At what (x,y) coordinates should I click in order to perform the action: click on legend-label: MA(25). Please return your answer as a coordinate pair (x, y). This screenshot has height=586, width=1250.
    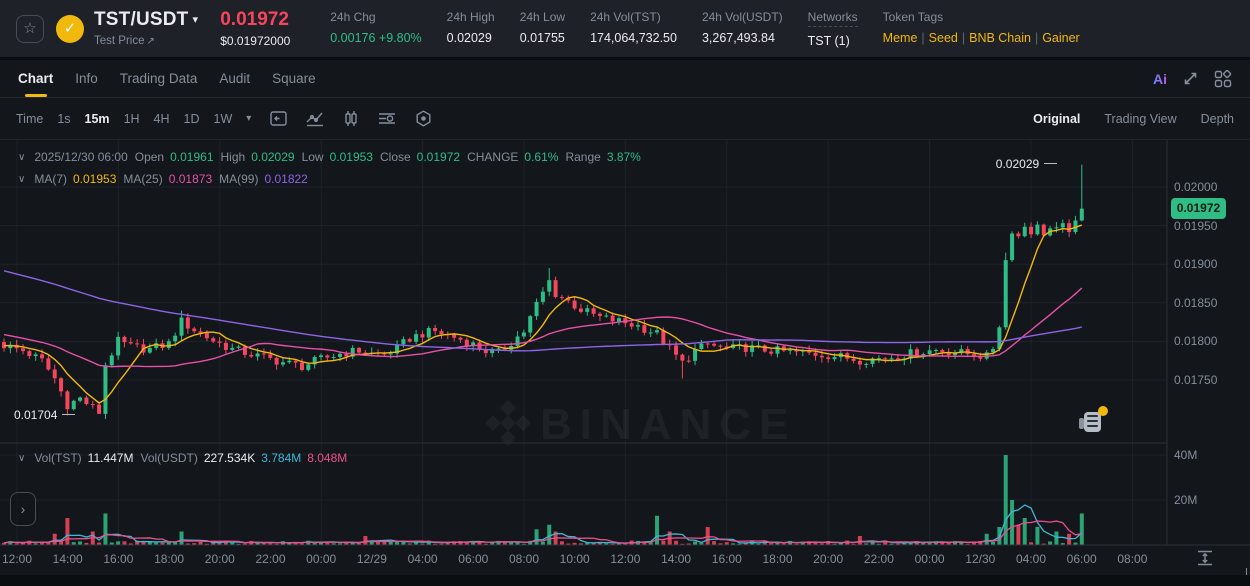
    Looking at the image, I should click on (143, 179).